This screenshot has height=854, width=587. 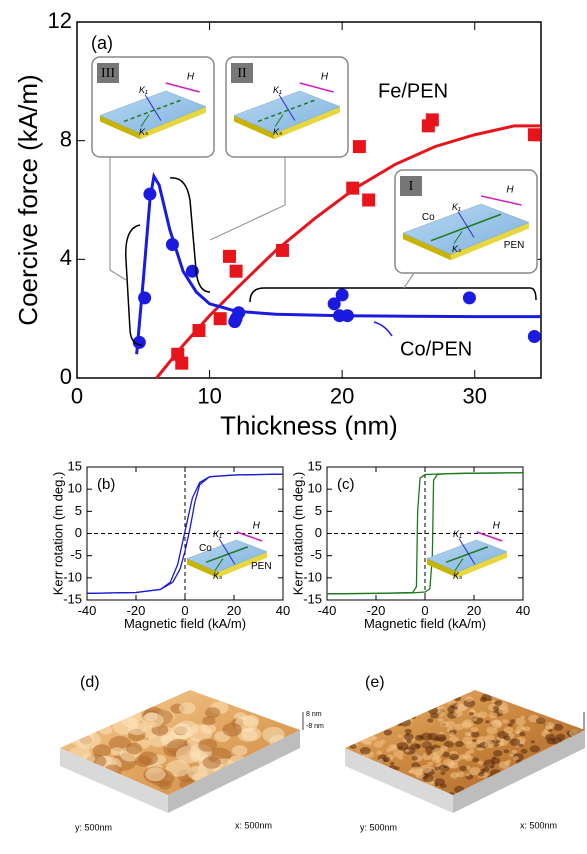 What do you see at coordinates (106, 484) in the screenshot?
I see `panel-label: (b)` at bounding box center [106, 484].